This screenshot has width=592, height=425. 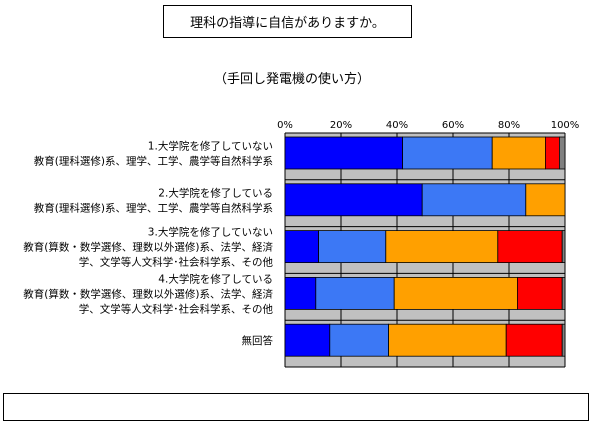 What do you see at coordinates (397, 125) in the screenshot?
I see `x-tick-label: 40%` at bounding box center [397, 125].